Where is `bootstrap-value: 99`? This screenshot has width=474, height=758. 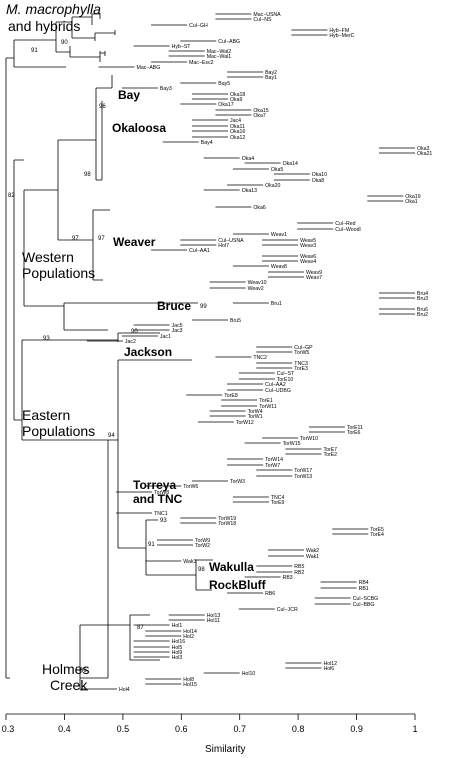 bootstrap-value: 99 is located at coordinates (203, 307).